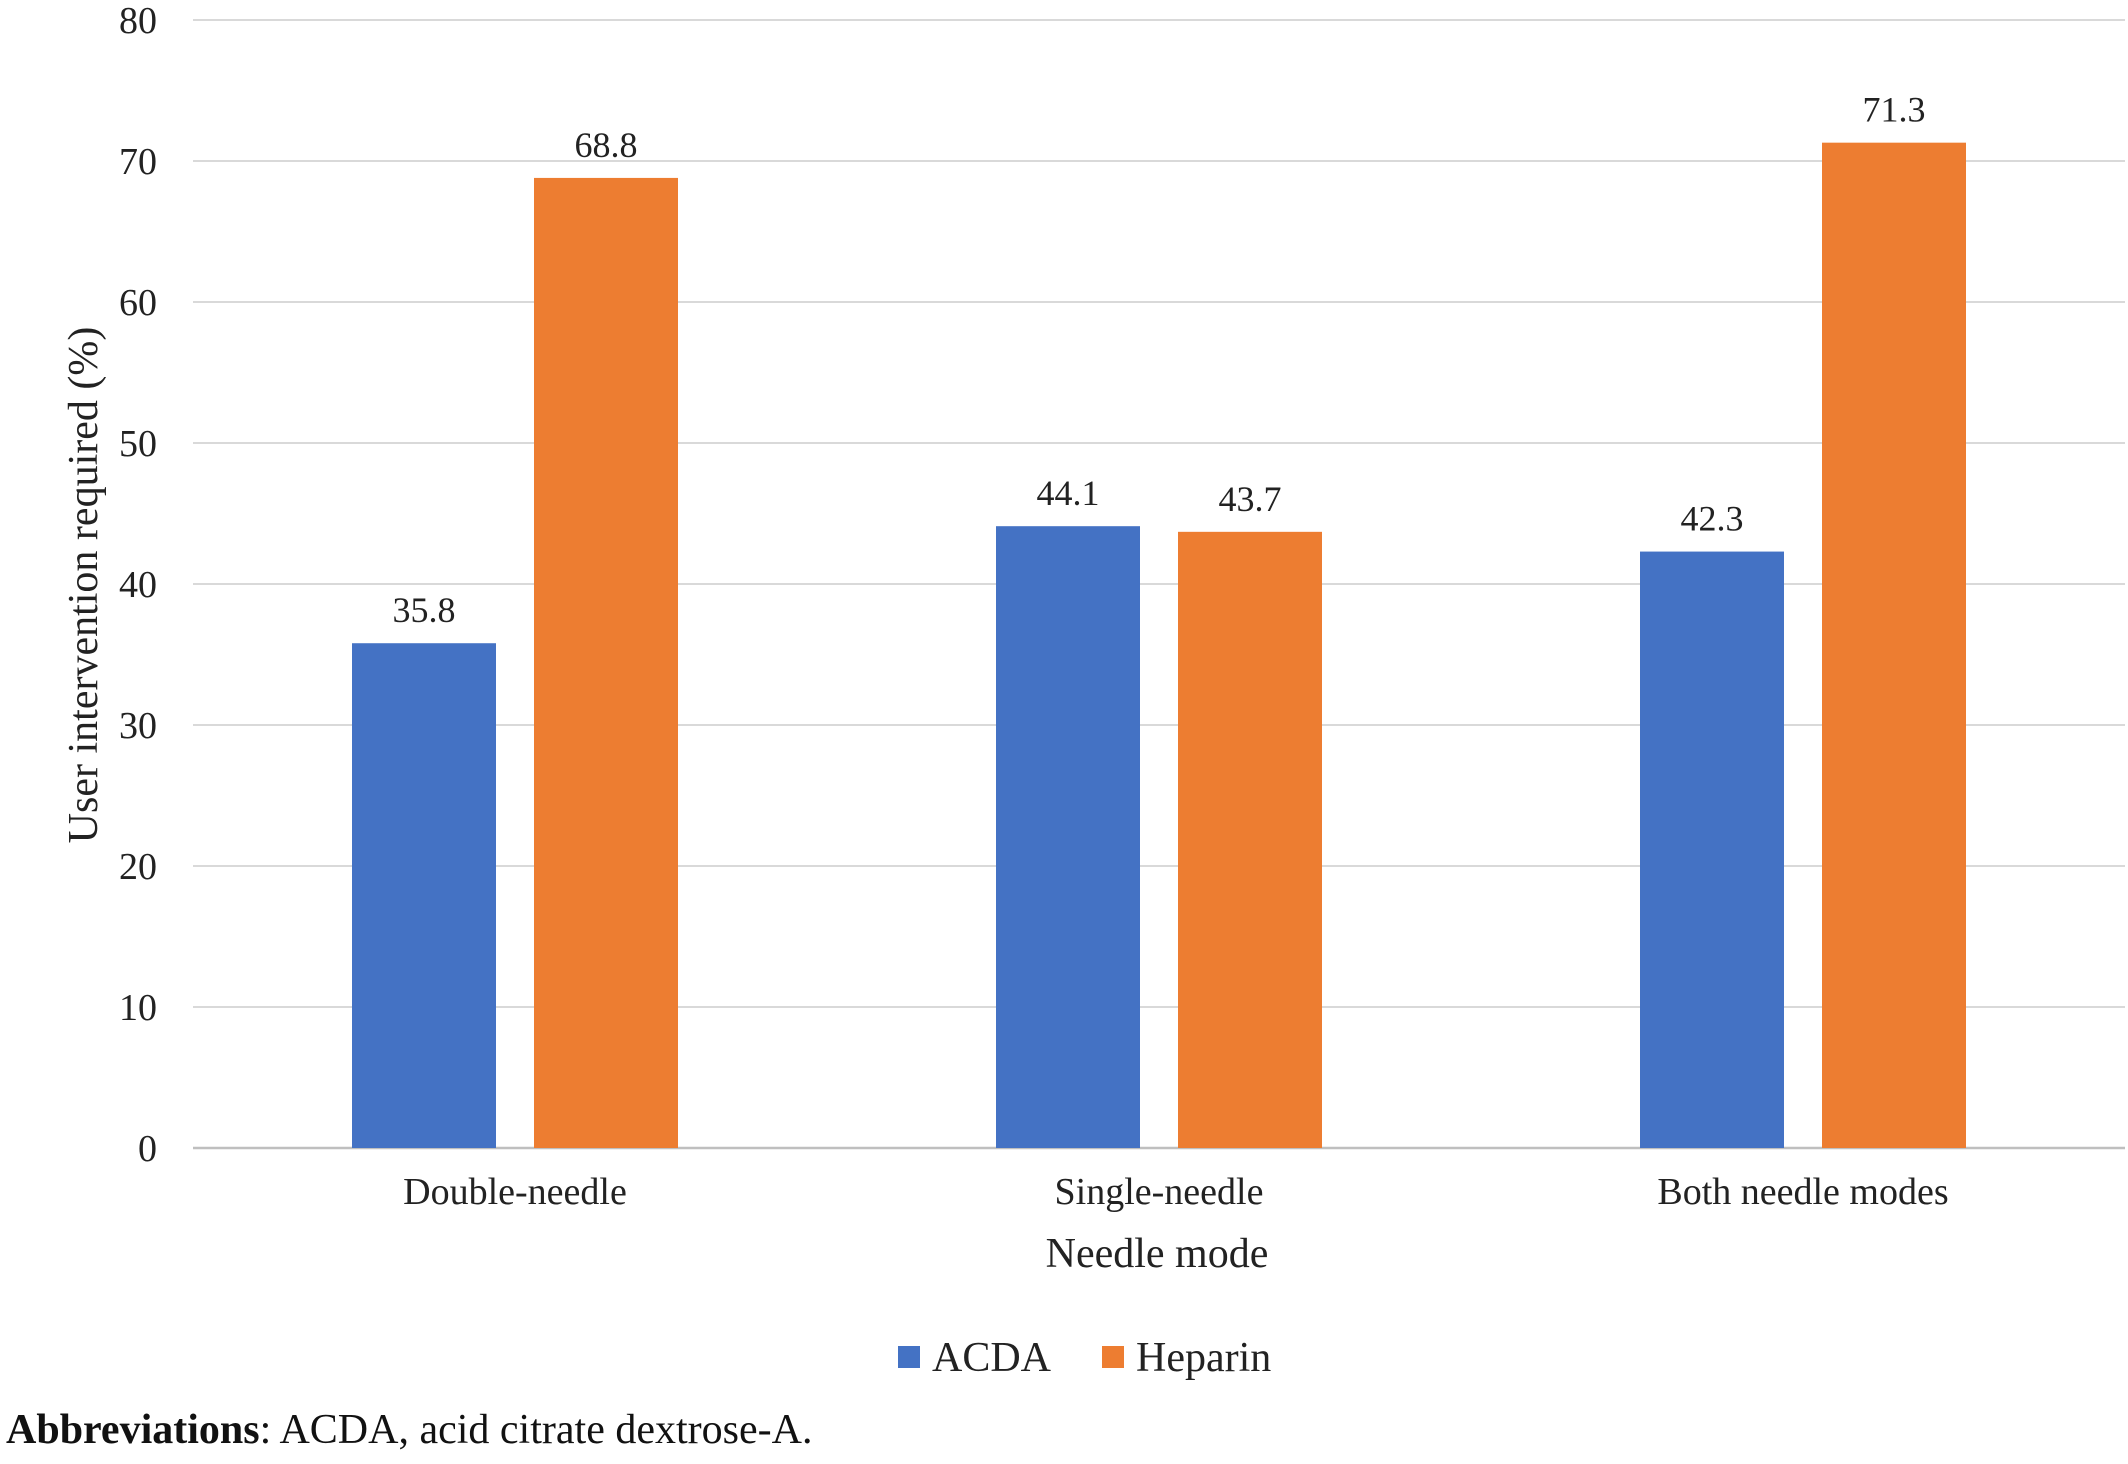  Describe the element at coordinates (1802, 1192) in the screenshot. I see `x-tick-label: Both needle modes` at that location.